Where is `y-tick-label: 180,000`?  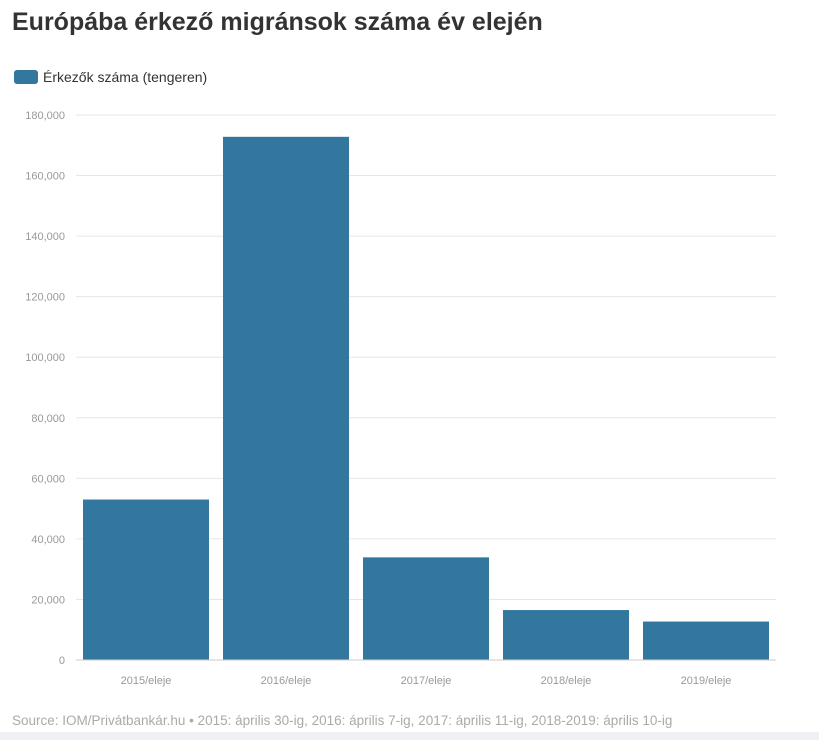 y-tick-label: 180,000 is located at coordinates (45, 116).